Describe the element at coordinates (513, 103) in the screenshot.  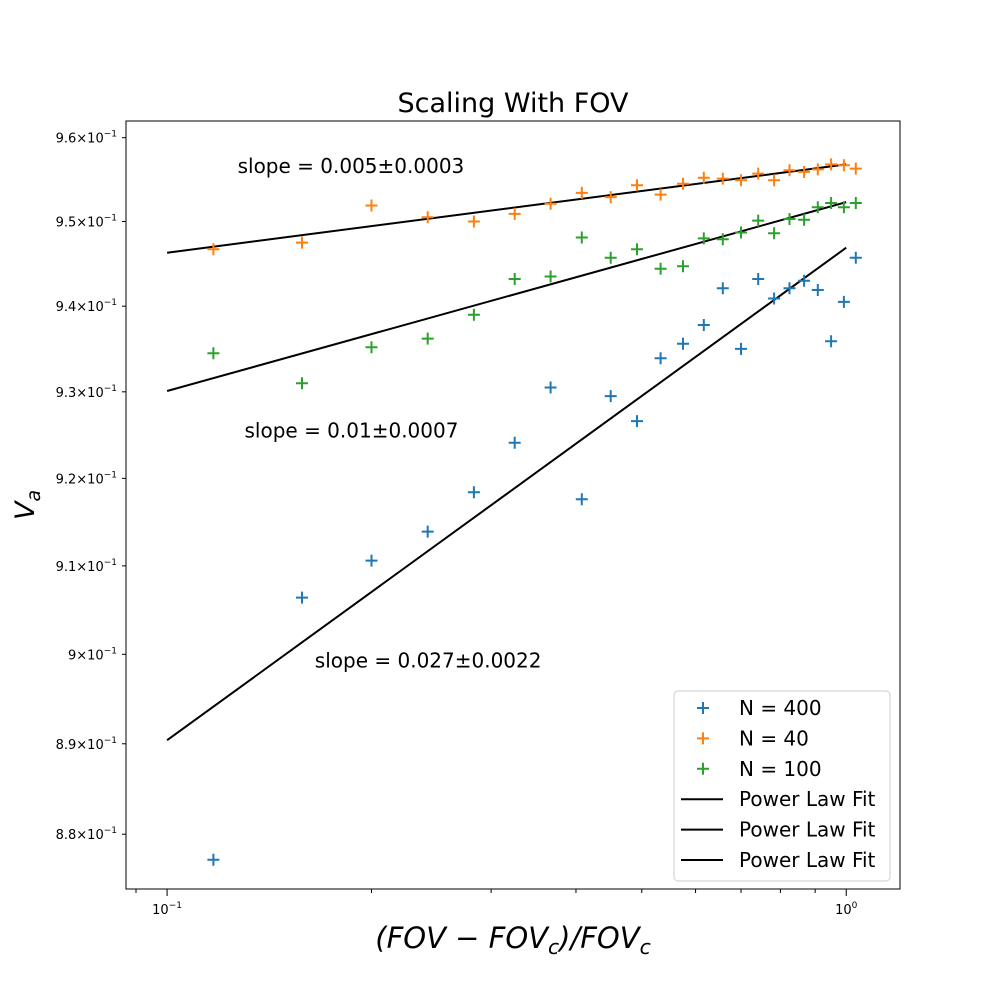
I see `chart-title: Scaling With FOV` at that location.